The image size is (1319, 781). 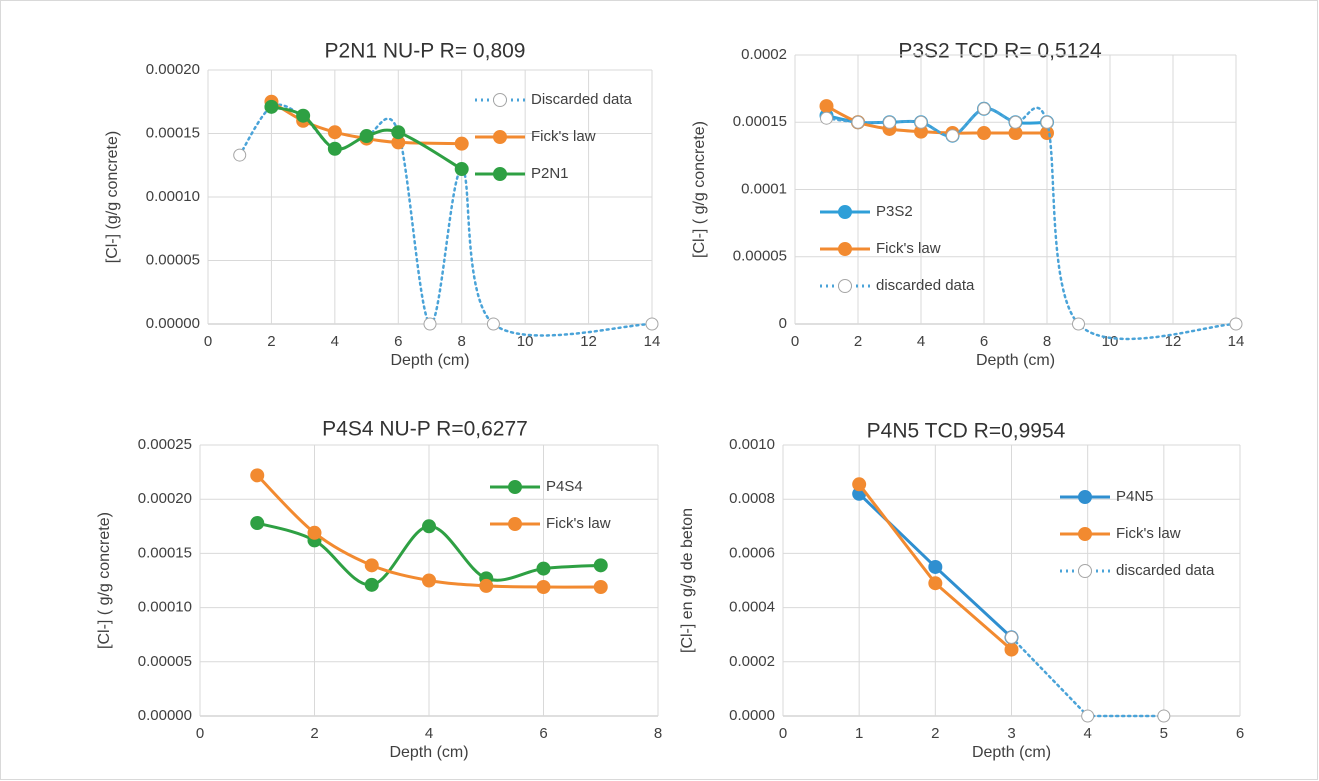 What do you see at coordinates (752, 444) in the screenshot?
I see `y-tick-label: 0.0010` at bounding box center [752, 444].